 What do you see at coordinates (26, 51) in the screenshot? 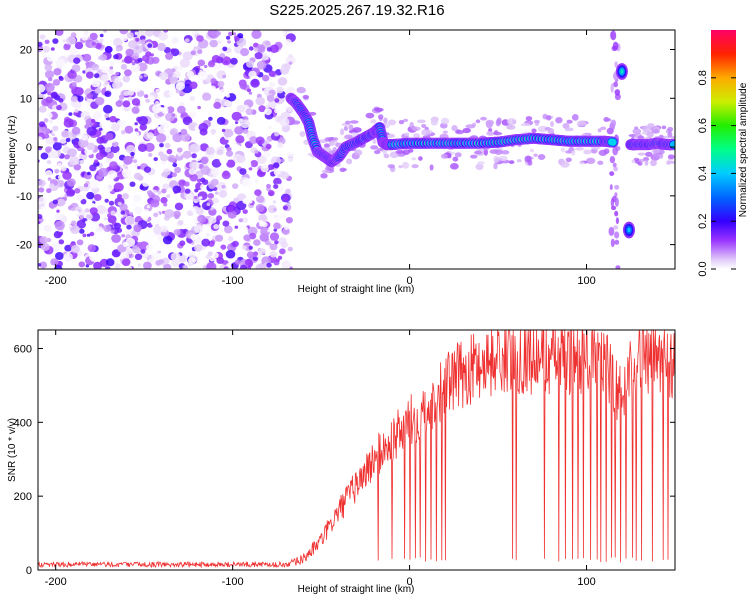
I see `y-tick-label: 20` at bounding box center [26, 51].